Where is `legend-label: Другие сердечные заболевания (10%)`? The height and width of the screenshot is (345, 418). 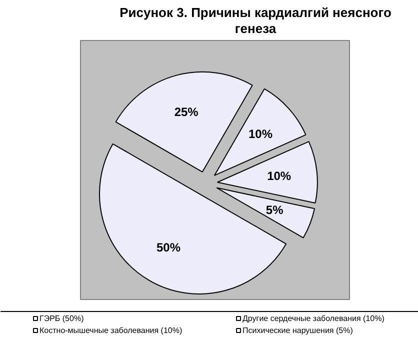 legend-label: Другие сердечные заболевания (10%) is located at coordinates (313, 318).